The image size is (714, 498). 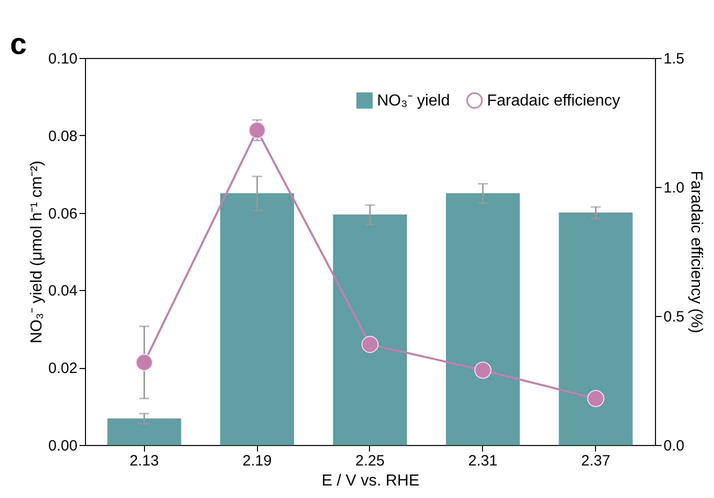 What do you see at coordinates (370, 461) in the screenshot?
I see `x-tick-label: 2.25` at bounding box center [370, 461].